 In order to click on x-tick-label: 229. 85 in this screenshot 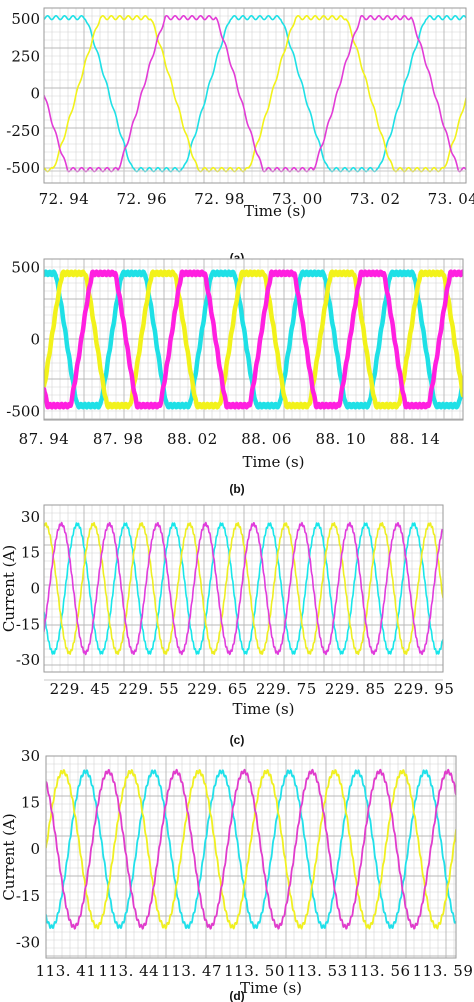, I will do `click(355, 689)`.